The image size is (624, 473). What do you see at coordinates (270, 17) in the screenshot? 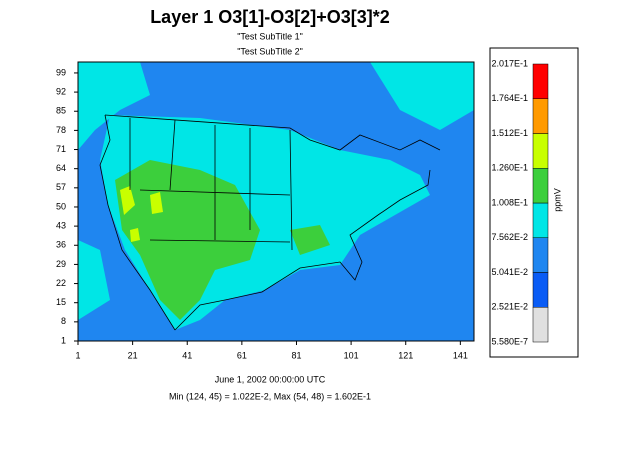
I see `title: Layer 1 O3[1]-O3[2]+O3[3]*2` at bounding box center [270, 17].